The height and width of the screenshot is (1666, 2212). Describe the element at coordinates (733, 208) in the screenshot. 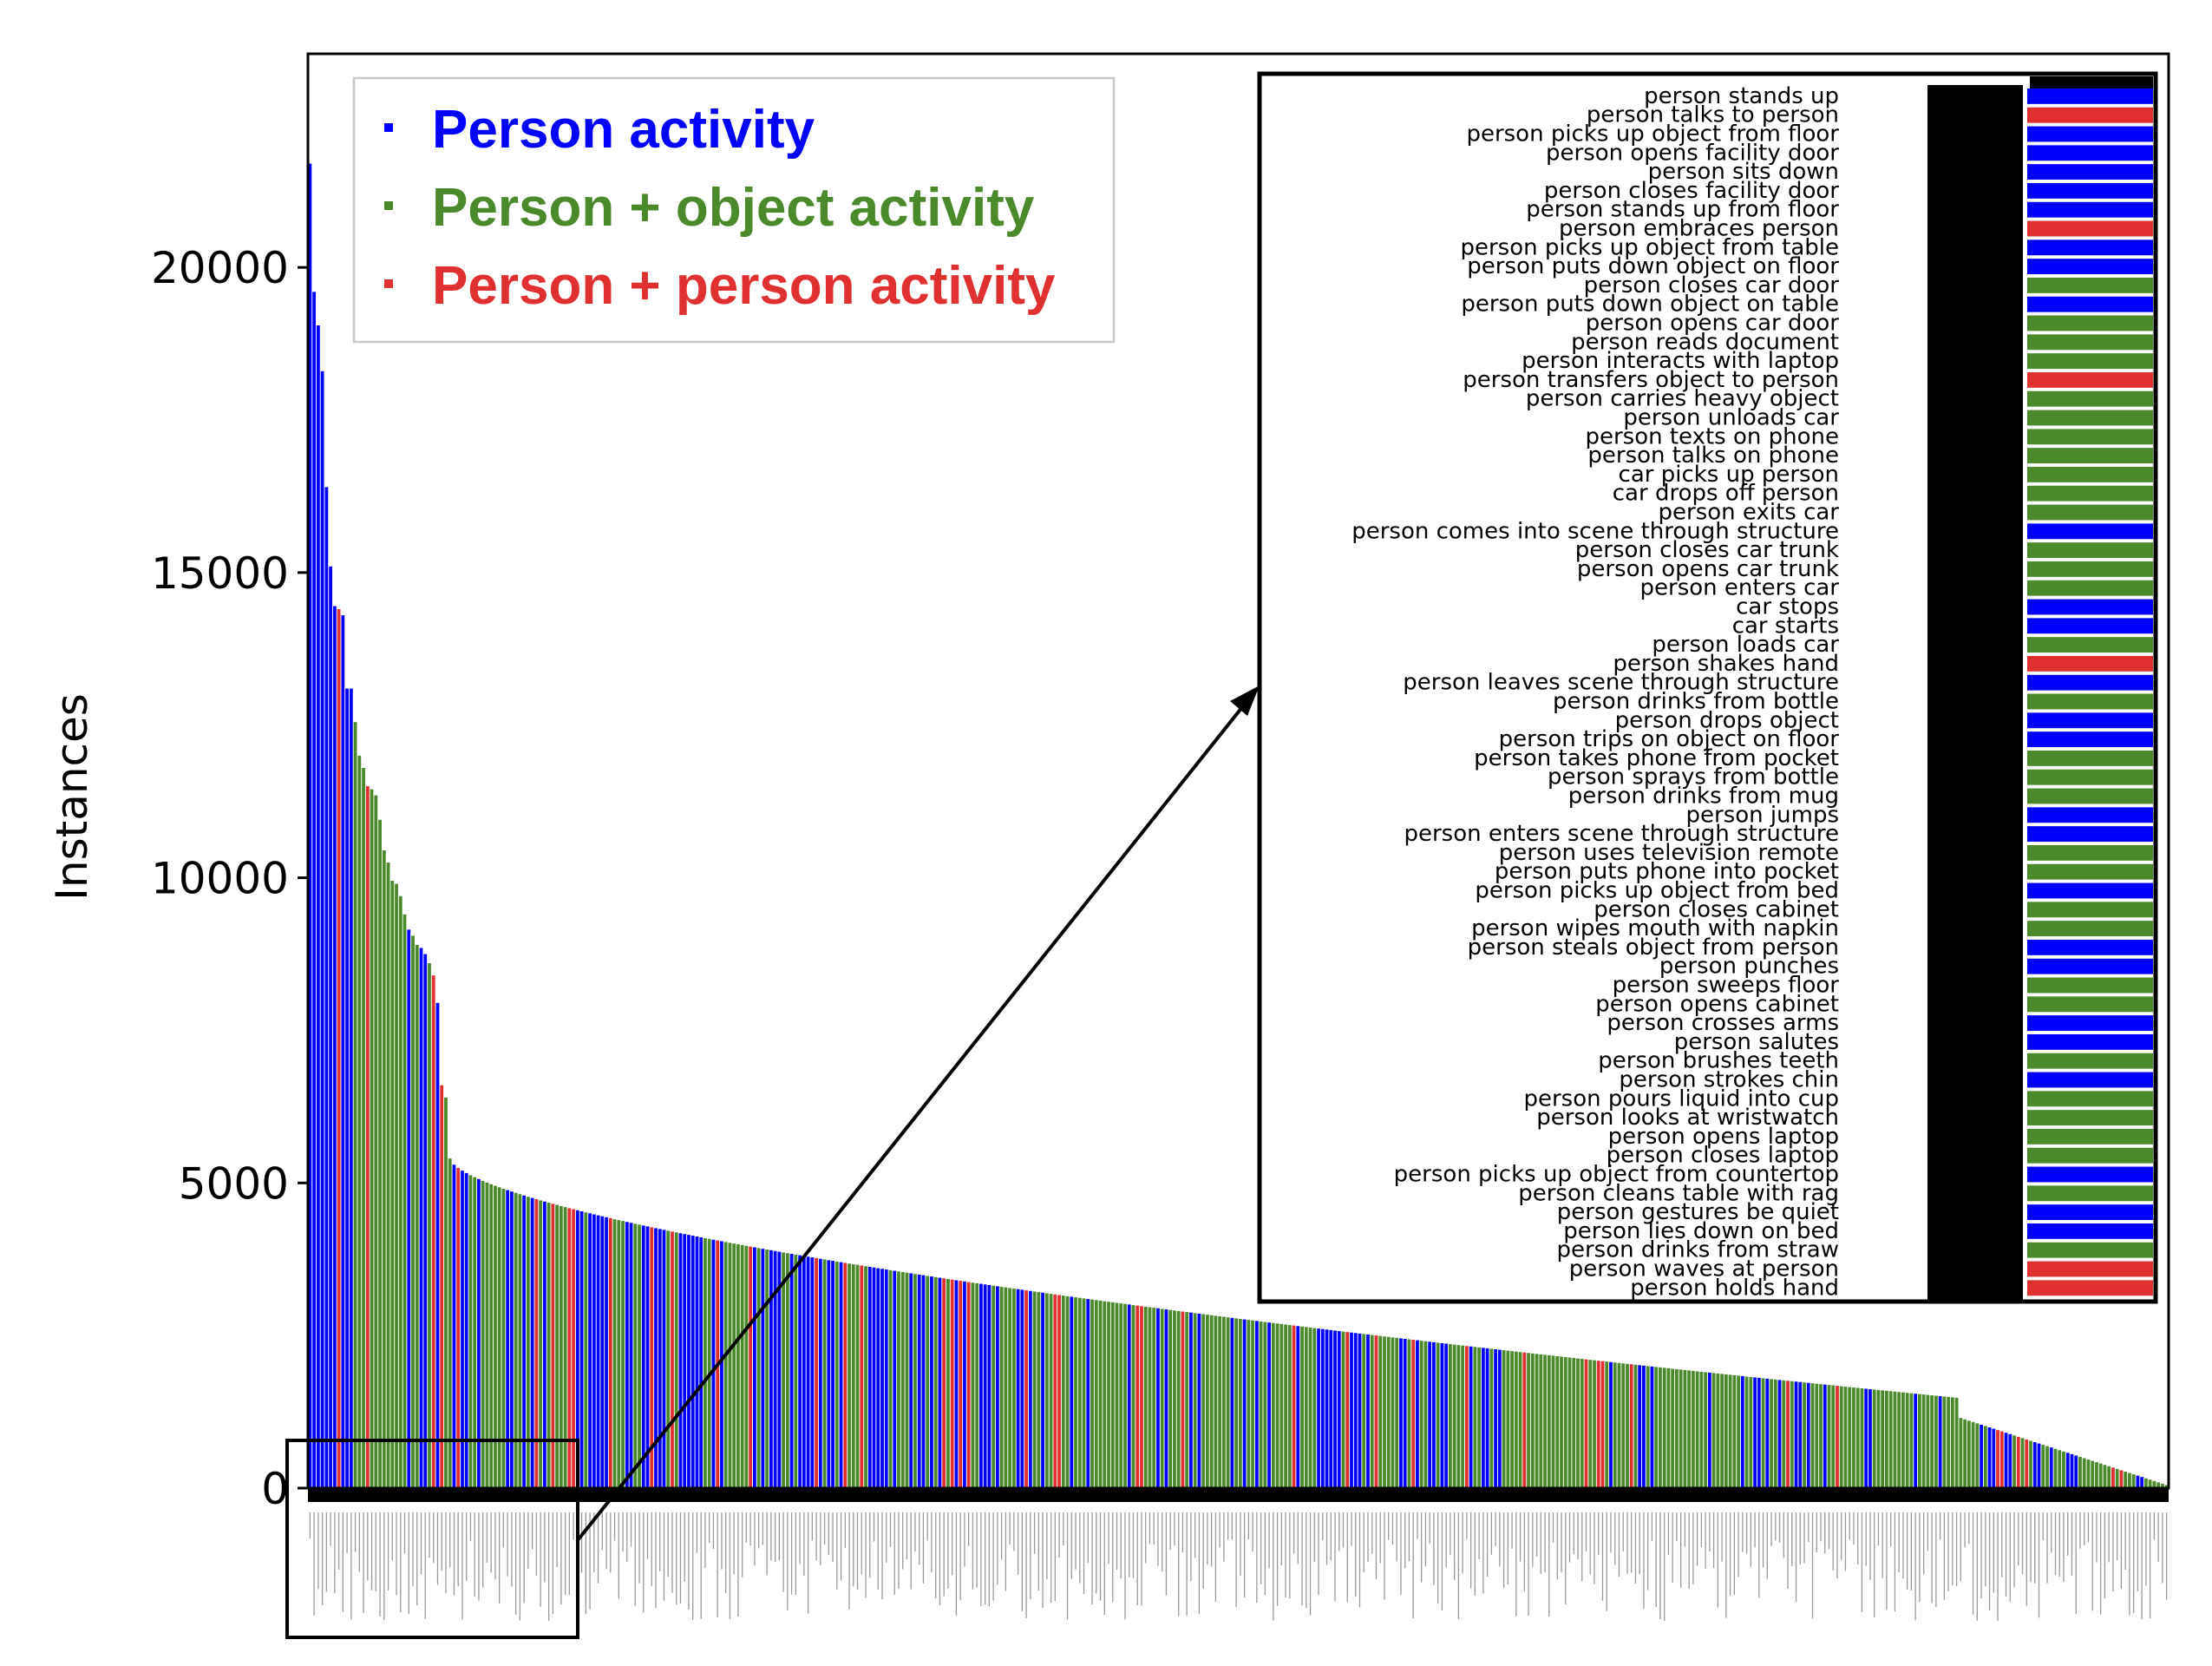

I see `legend-label: Person + object activity` at that location.